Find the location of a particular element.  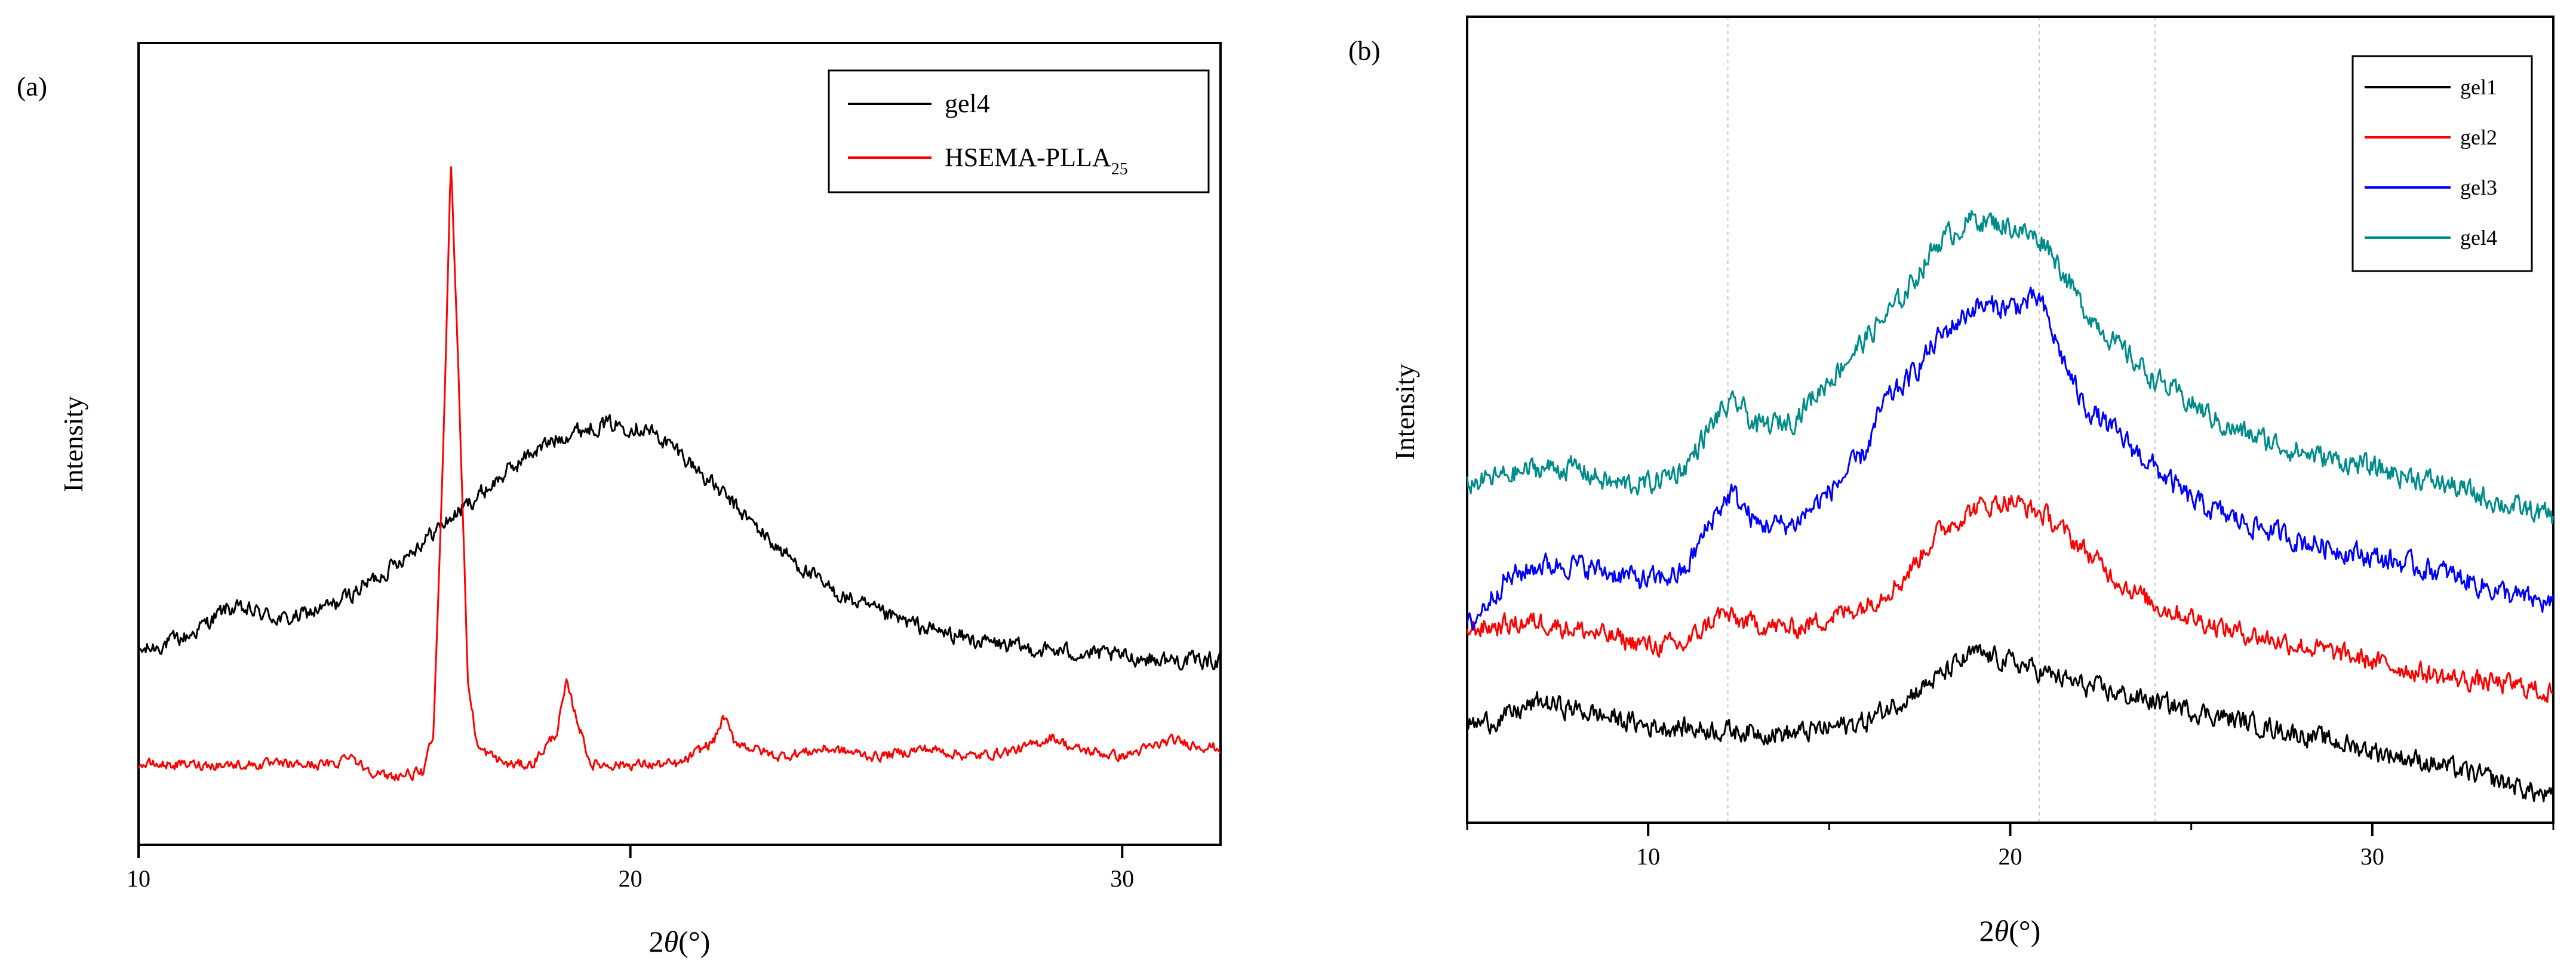

legend-label-a-gel4: gel4 is located at coordinates (968, 103).